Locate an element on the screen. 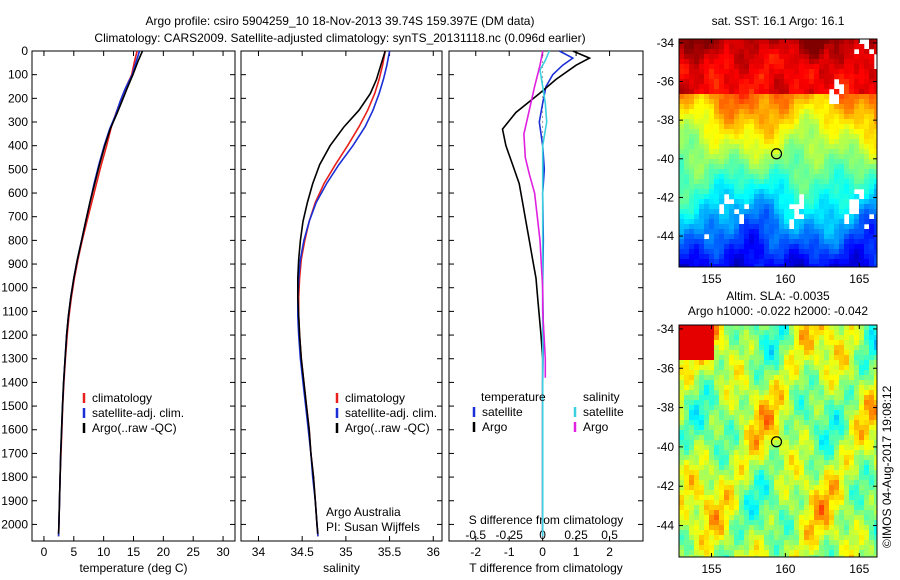 The height and width of the screenshot is (580, 900). y-tick-label: 300 is located at coordinates (18, 122).